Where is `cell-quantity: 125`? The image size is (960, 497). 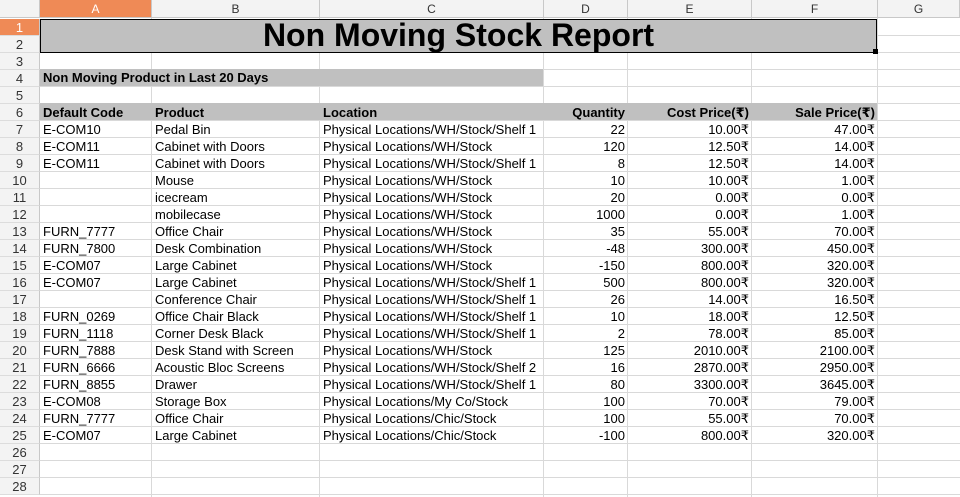
cell-quantity: 125 is located at coordinates (614, 350).